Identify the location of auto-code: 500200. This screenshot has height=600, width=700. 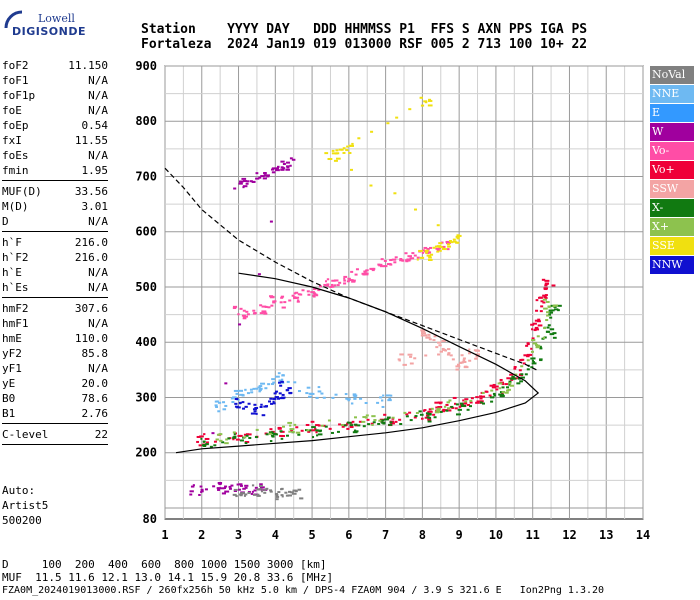
(22, 520).